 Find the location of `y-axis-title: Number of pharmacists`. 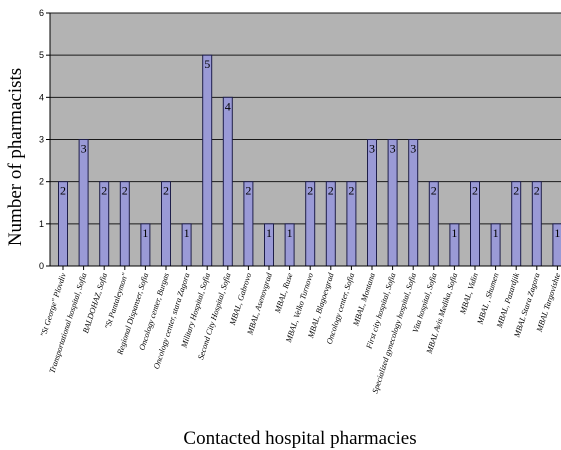

y-axis-title: Number of pharmacists is located at coordinates (15, 157).